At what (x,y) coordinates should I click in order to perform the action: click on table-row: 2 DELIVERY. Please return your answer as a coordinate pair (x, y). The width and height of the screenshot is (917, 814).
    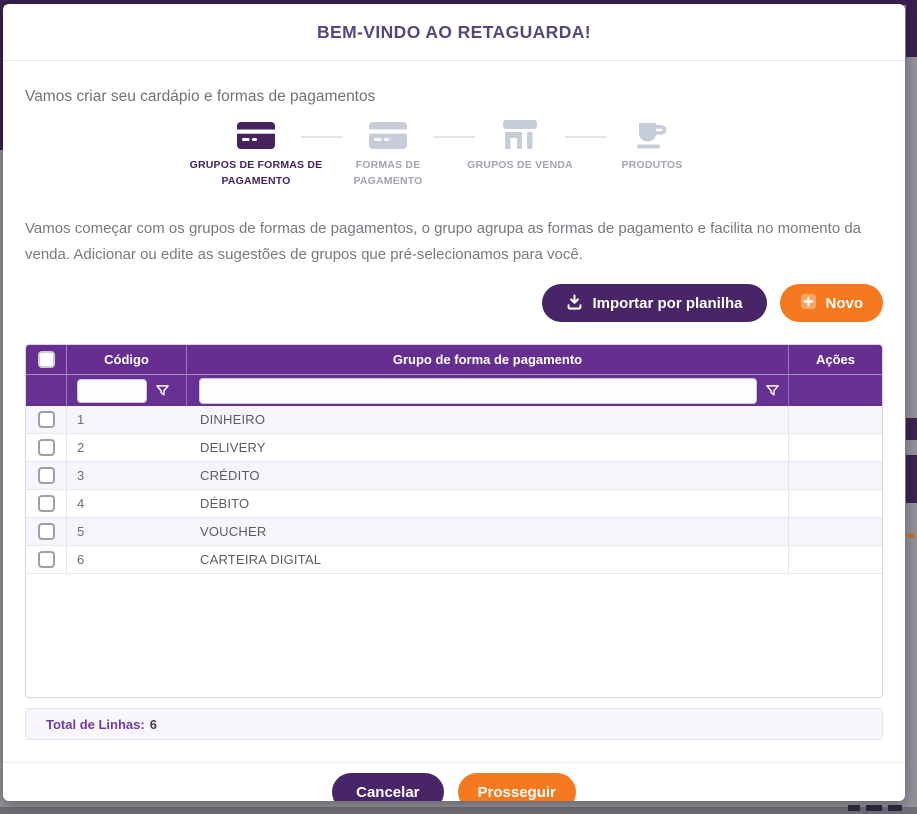
    Looking at the image, I should click on (454, 448).